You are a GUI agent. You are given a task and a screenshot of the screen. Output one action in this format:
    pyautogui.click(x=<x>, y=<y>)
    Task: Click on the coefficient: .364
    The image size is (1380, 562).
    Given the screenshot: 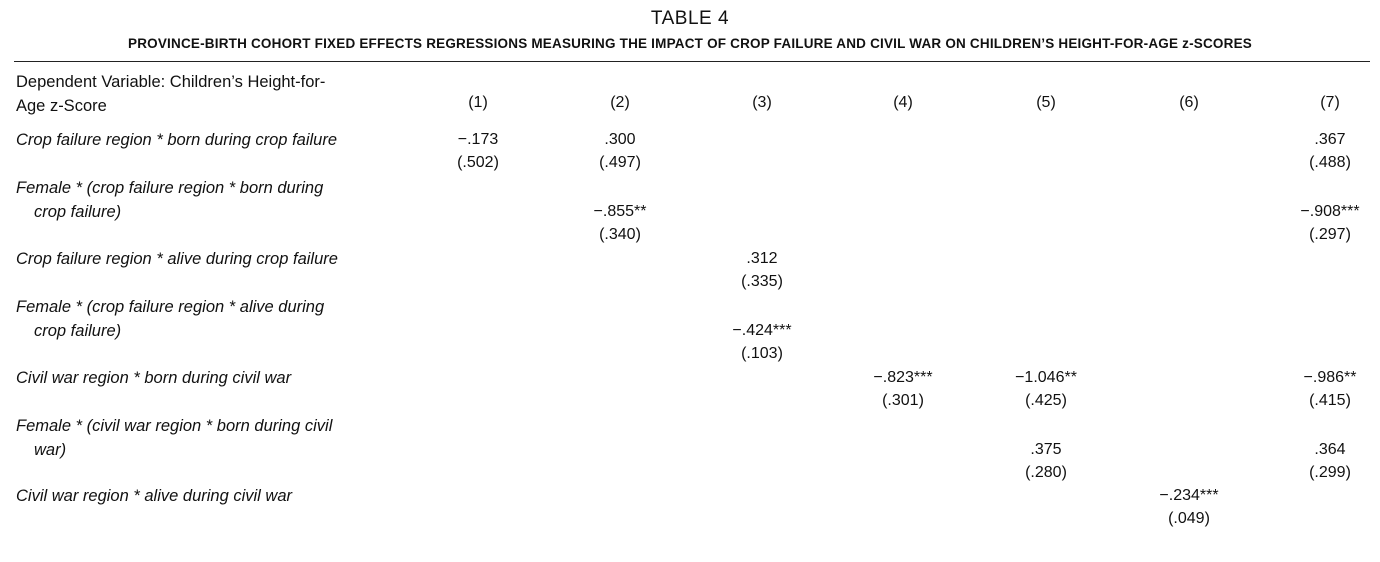 What is the action you would take?
    pyautogui.click(x=1330, y=449)
    